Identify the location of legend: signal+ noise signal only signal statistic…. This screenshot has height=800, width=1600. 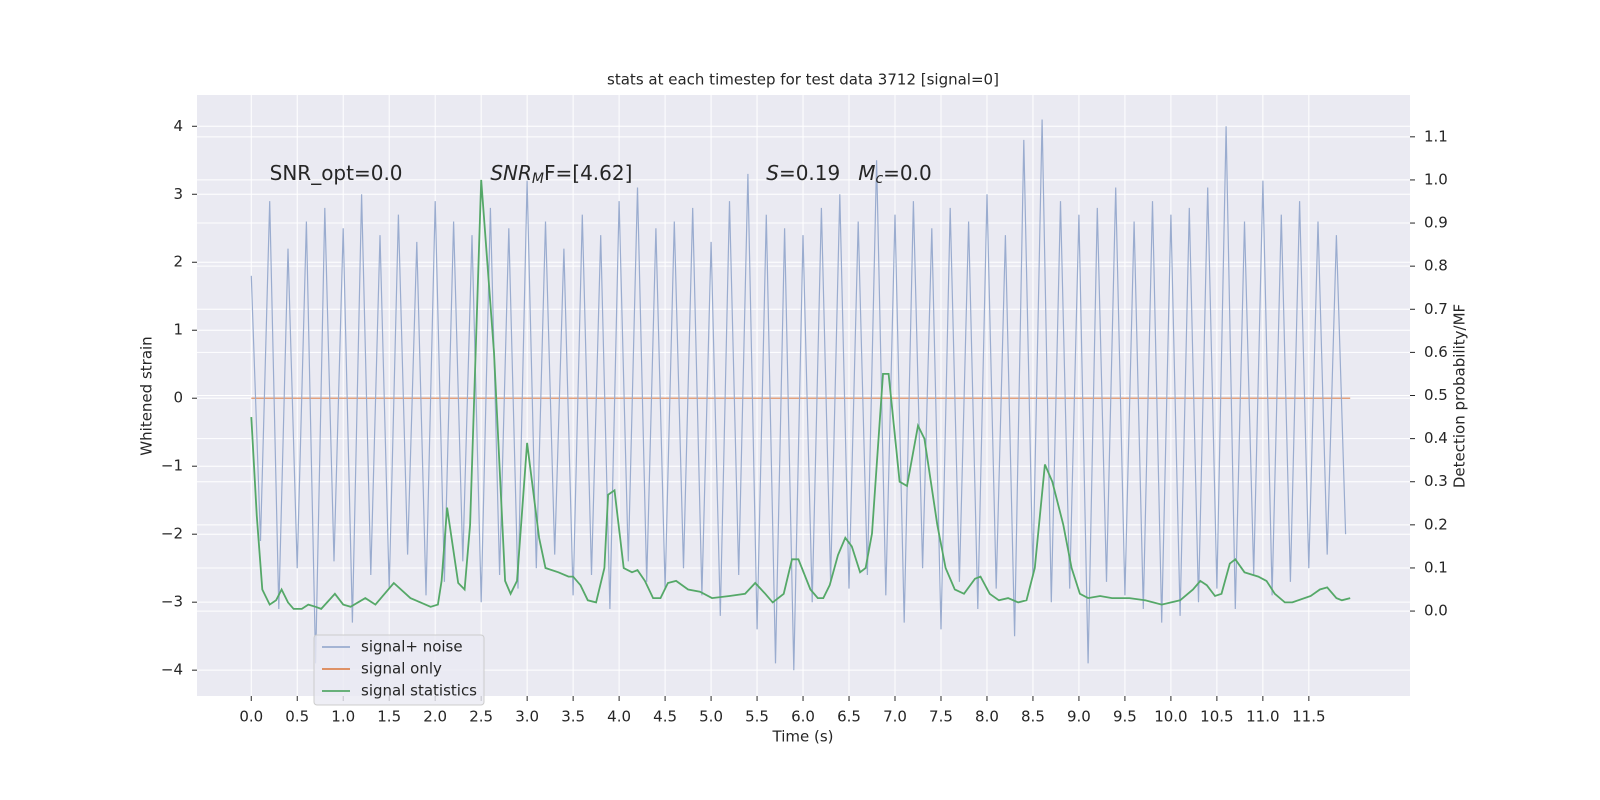
(399, 670).